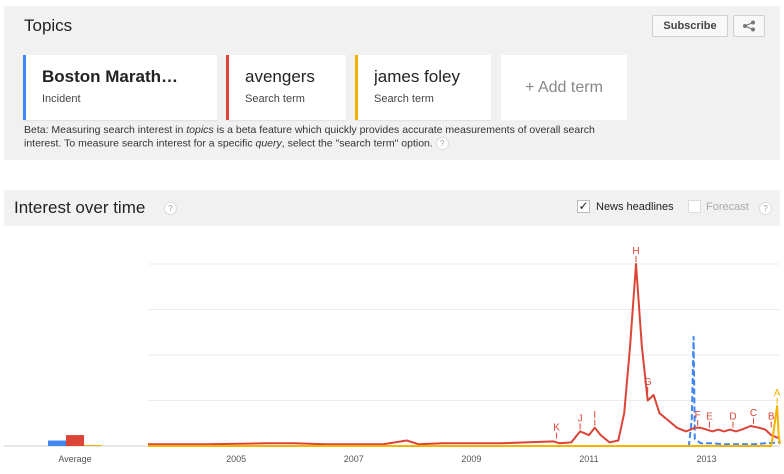 The height and width of the screenshot is (474, 784). I want to click on forecast-checkbox, so click(694, 206).